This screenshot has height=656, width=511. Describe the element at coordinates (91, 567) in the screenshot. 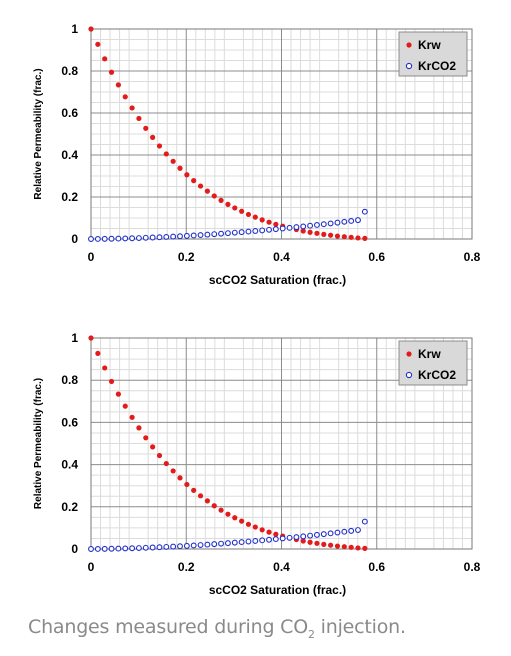

I see `x-tick-label: 0` at that location.